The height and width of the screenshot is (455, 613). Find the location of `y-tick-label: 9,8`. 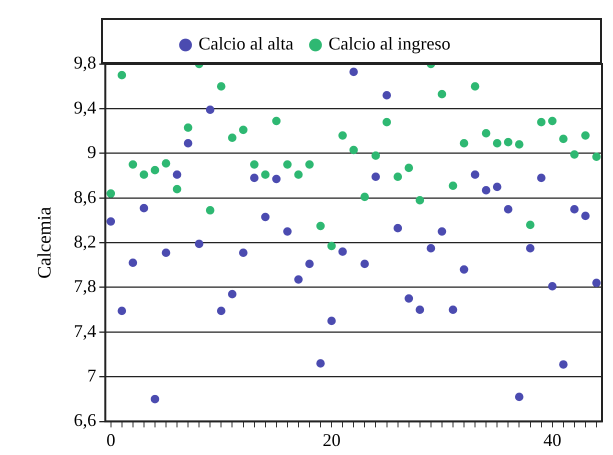

y-tick-label: 9,8 is located at coordinates (85, 62).